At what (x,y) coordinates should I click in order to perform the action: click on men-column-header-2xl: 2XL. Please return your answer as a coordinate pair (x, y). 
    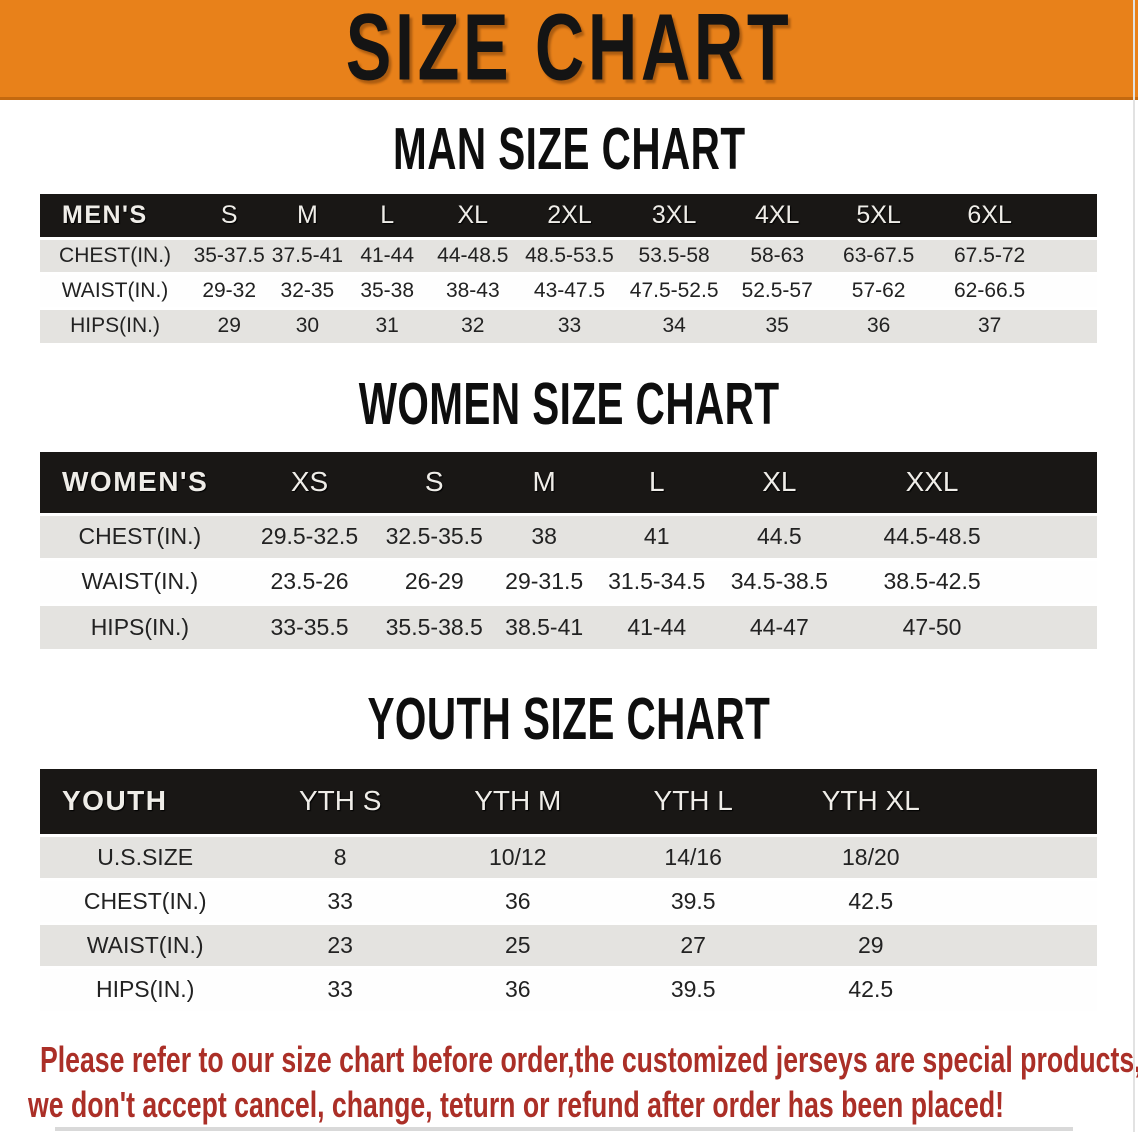
    Looking at the image, I should click on (569, 214).